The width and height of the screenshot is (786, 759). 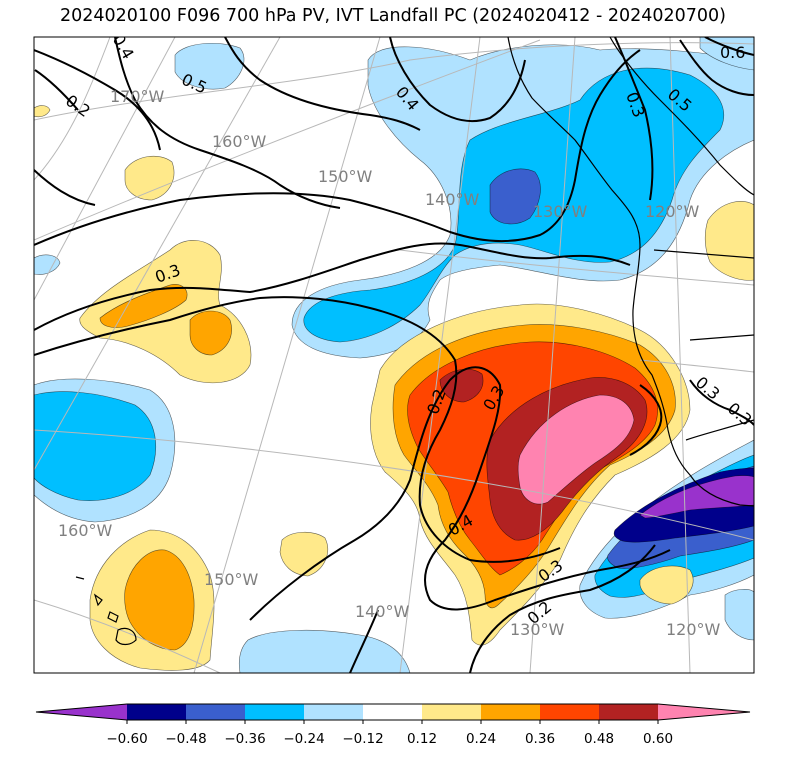 I want to click on pc-negative-patch-west-small, so click(x=47, y=264).